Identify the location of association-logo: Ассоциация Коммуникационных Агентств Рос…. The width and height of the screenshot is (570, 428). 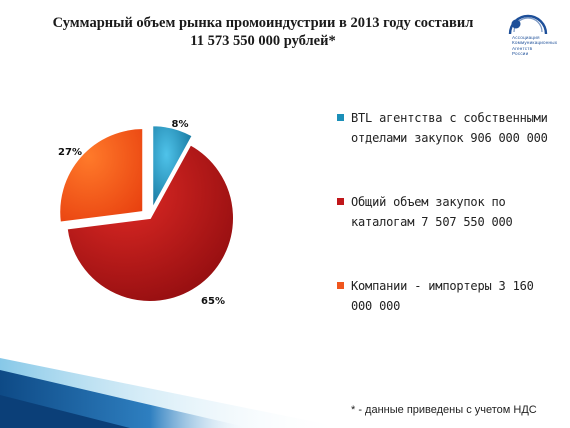
(530, 38).